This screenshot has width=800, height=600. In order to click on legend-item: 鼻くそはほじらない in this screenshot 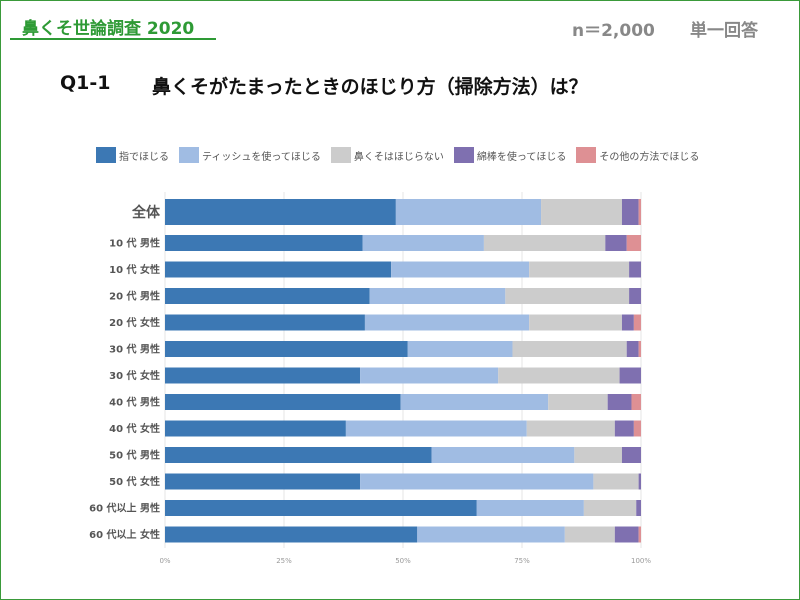, I will do `click(387, 155)`.